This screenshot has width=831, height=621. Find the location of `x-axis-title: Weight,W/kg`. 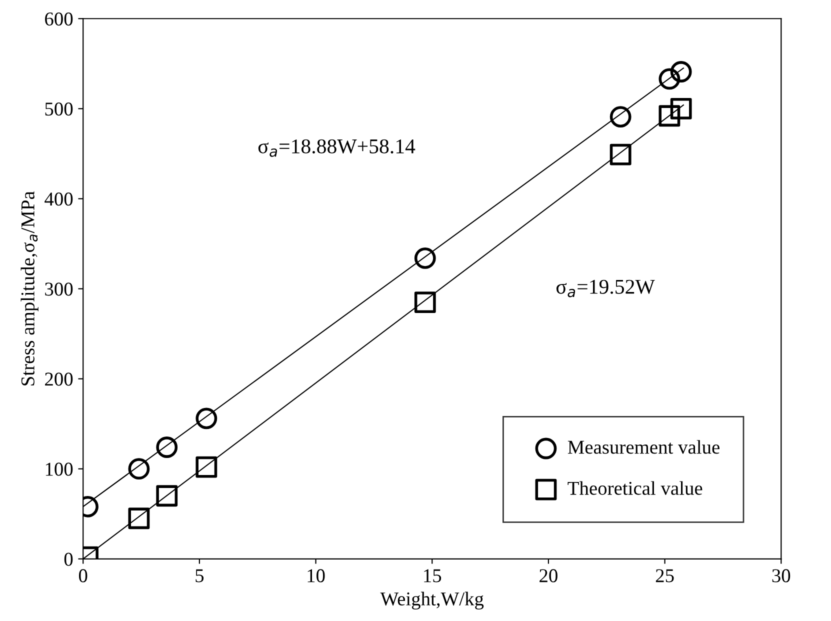

x-axis-title: Weight,W/kg is located at coordinates (432, 601).